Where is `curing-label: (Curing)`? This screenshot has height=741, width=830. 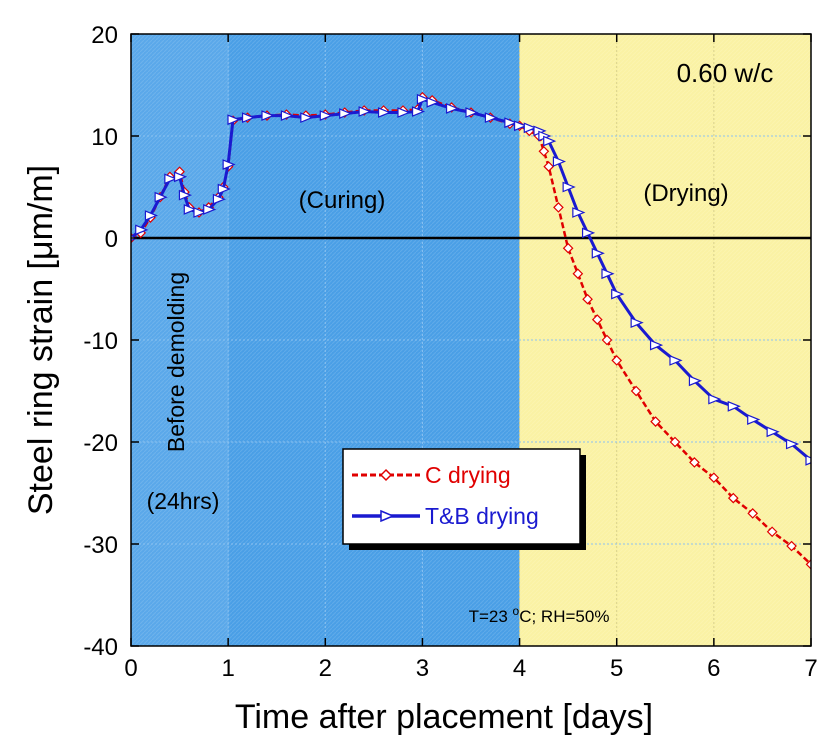
curing-label: (Curing) is located at coordinates (342, 200).